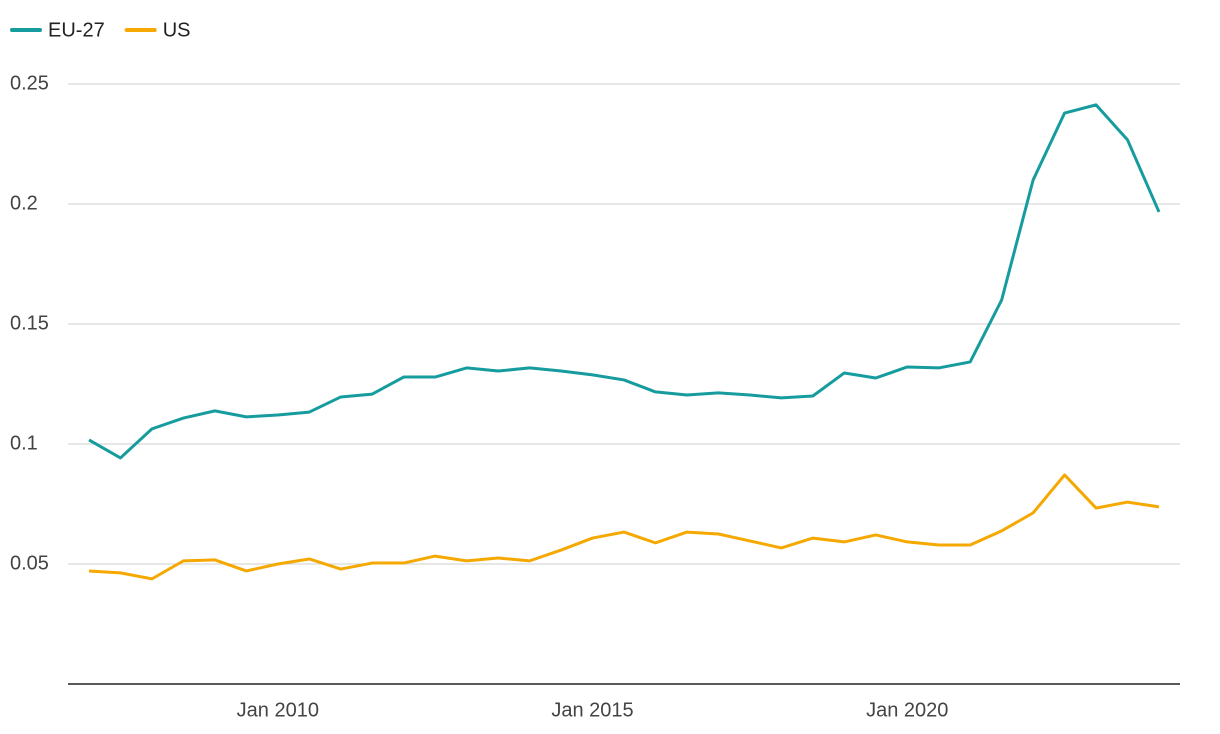 This screenshot has height=734, width=1220. What do you see at coordinates (624, 527) in the screenshot?
I see `series-line` at bounding box center [624, 527].